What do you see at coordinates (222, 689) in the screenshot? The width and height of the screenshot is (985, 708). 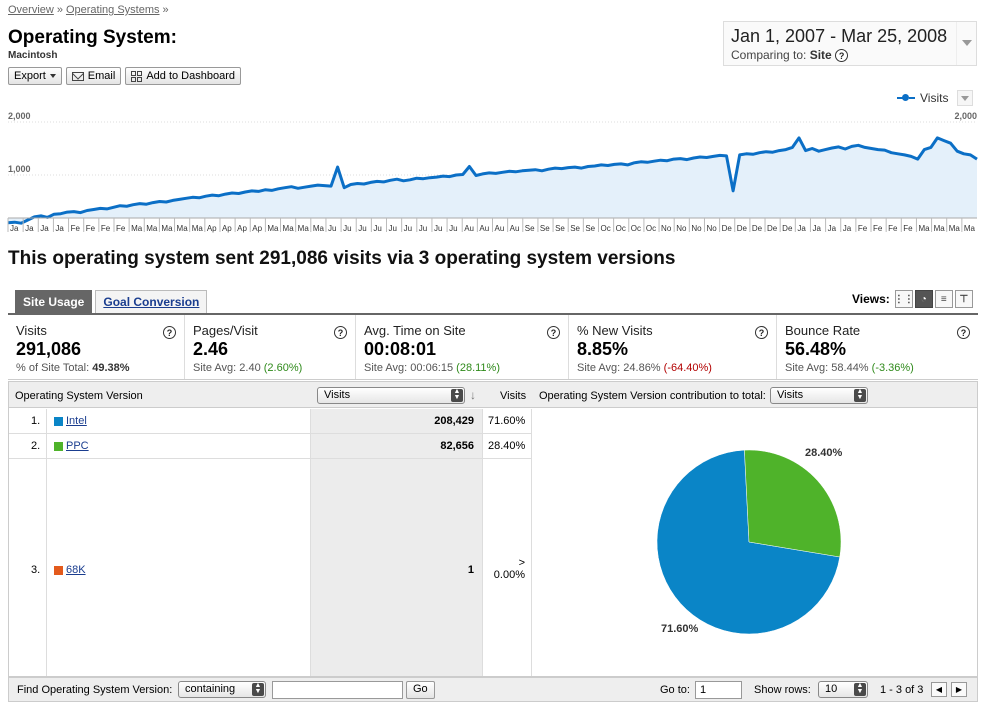 I see `match-type-select: containing ▲ ▼` at bounding box center [222, 689].